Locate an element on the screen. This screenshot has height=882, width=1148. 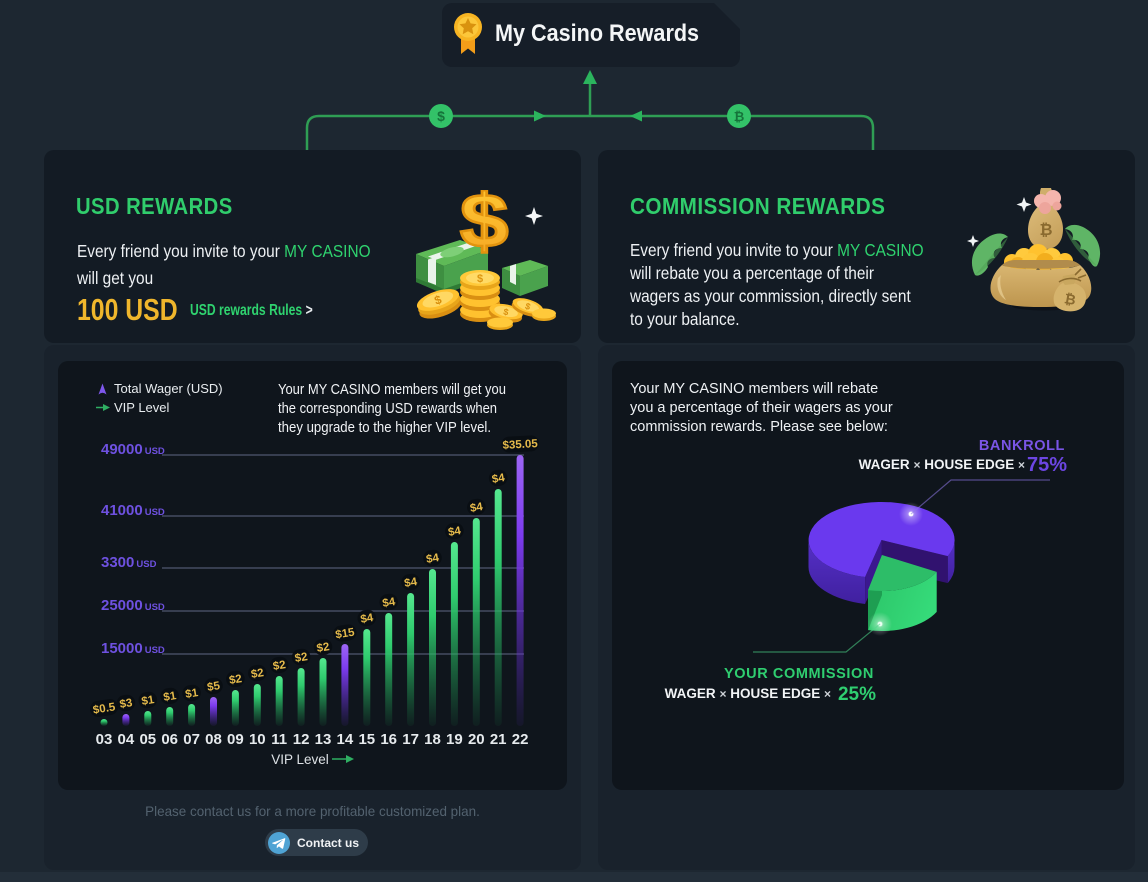
svg-text: 03 is located at coordinates (104, 739).